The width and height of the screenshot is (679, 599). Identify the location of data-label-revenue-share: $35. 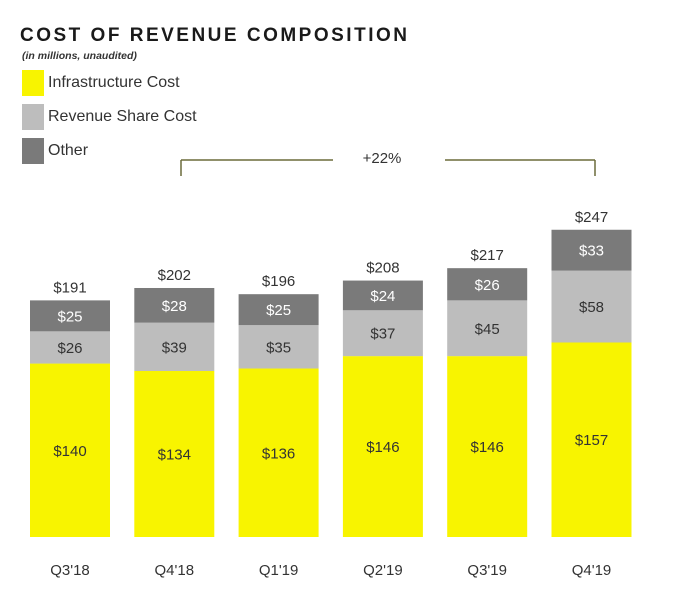
(278, 347).